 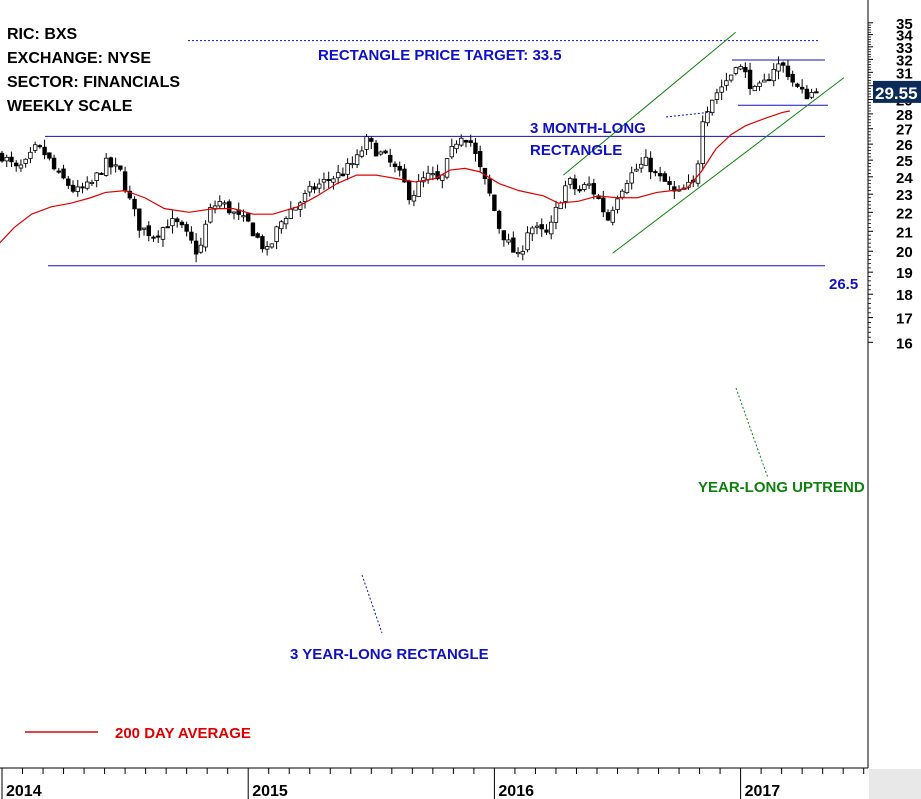 I want to click on price-tick-label: 26, so click(x=904, y=145).